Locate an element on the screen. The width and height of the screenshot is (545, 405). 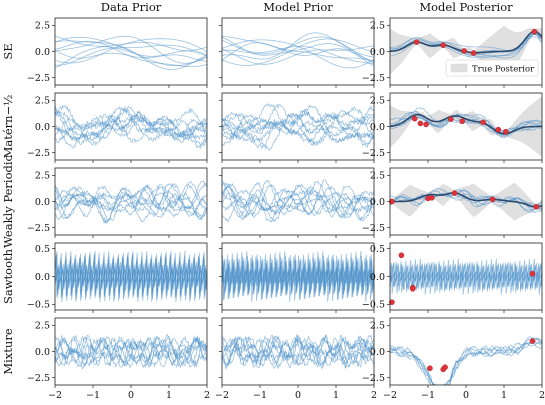
legend-swatch is located at coordinates (459, 68).